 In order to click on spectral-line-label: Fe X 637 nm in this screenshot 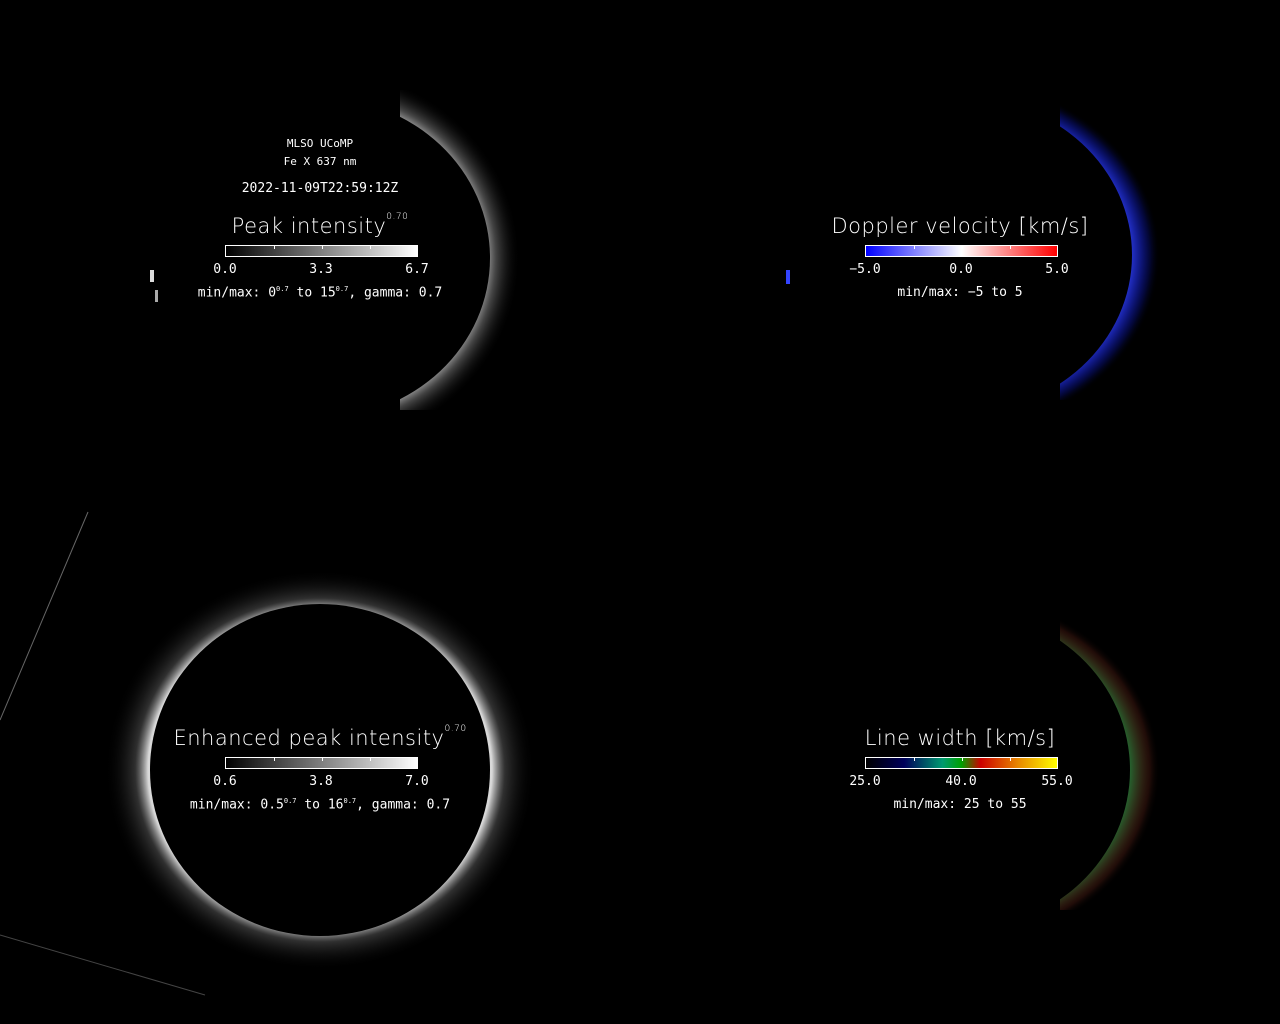, I will do `click(320, 161)`.